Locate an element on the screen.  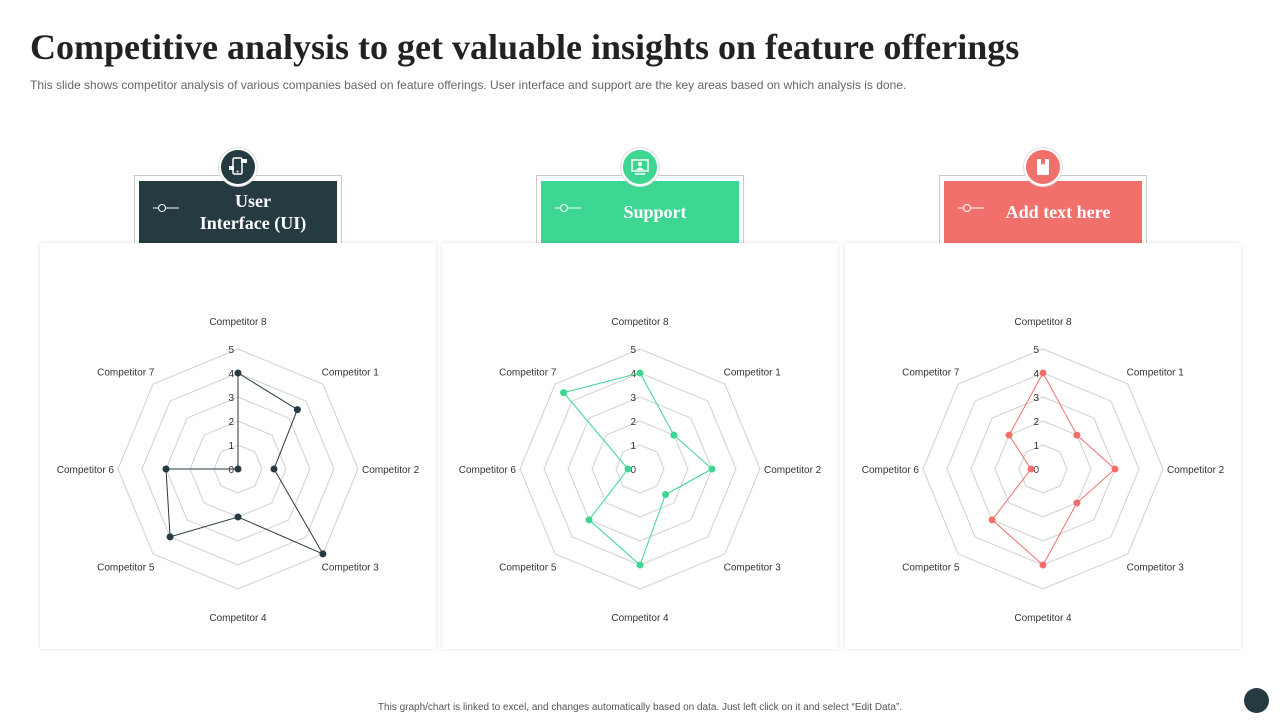
support-screen-icon is located at coordinates (640, 167).